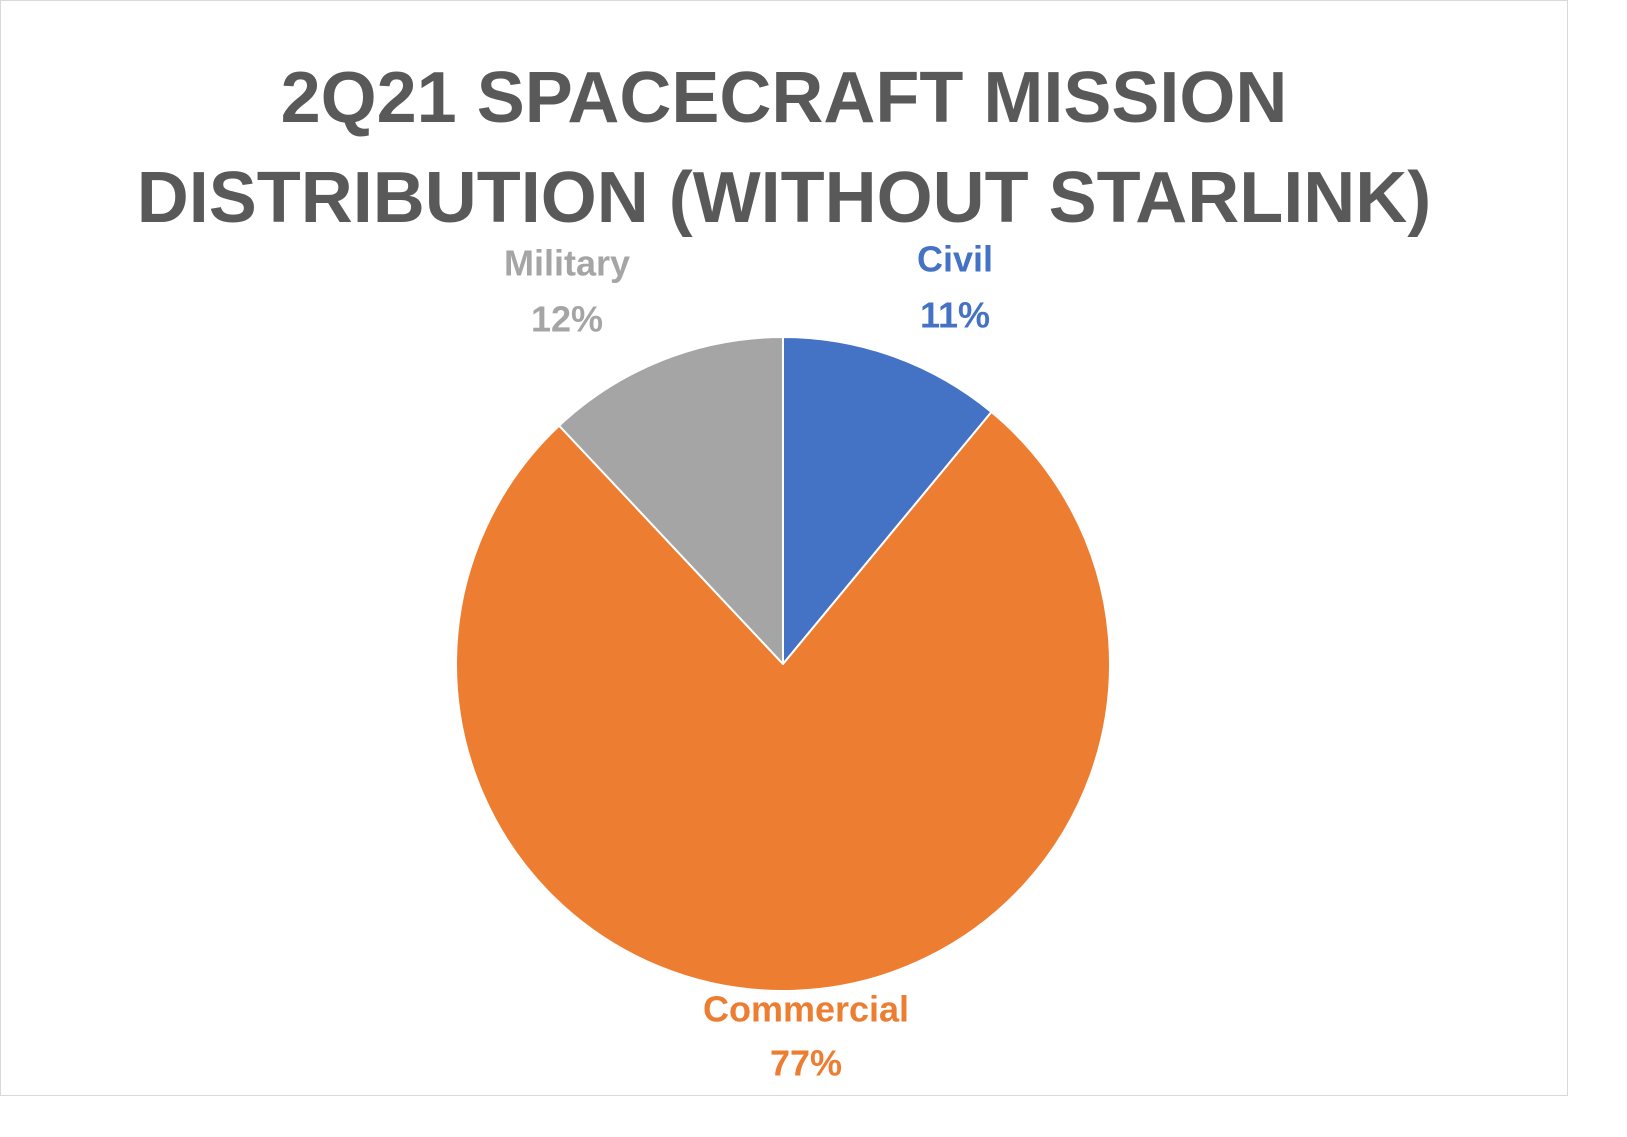 The width and height of the screenshot is (1627, 1137). Describe the element at coordinates (887, 500) in the screenshot. I see `pie-slice-civil` at that location.